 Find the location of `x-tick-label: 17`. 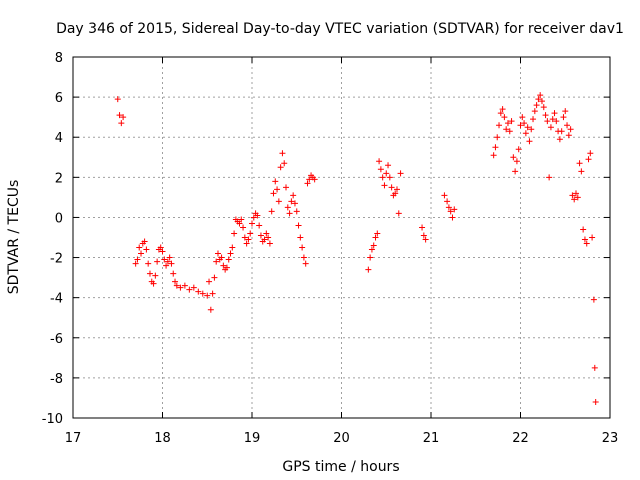

x-tick-label: 17 is located at coordinates (73, 438).